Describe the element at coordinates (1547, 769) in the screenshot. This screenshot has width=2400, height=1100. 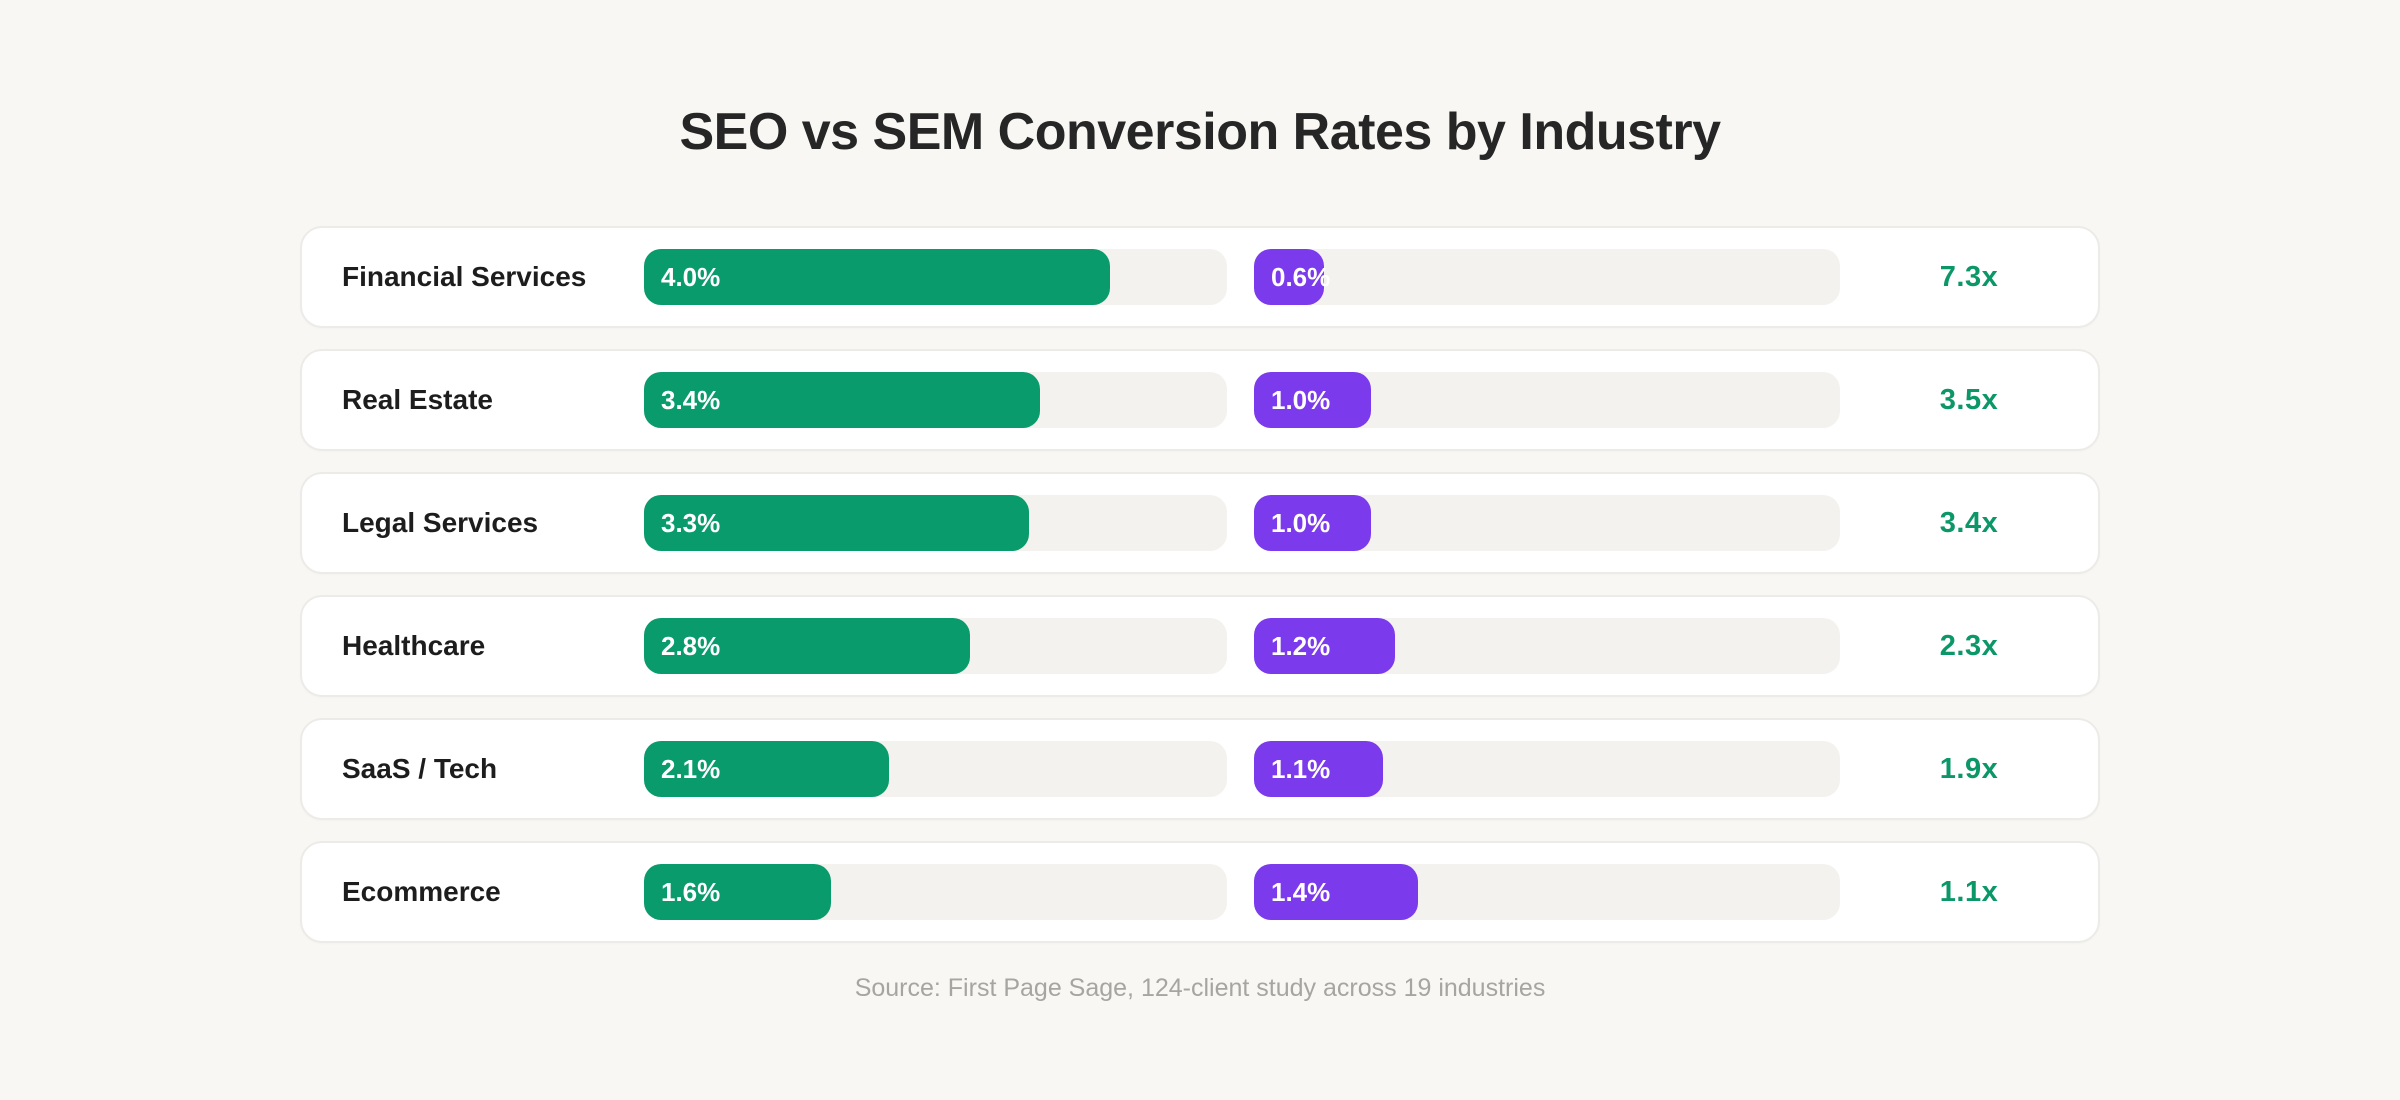
I see `sem-bar-track: 1.1%` at that location.